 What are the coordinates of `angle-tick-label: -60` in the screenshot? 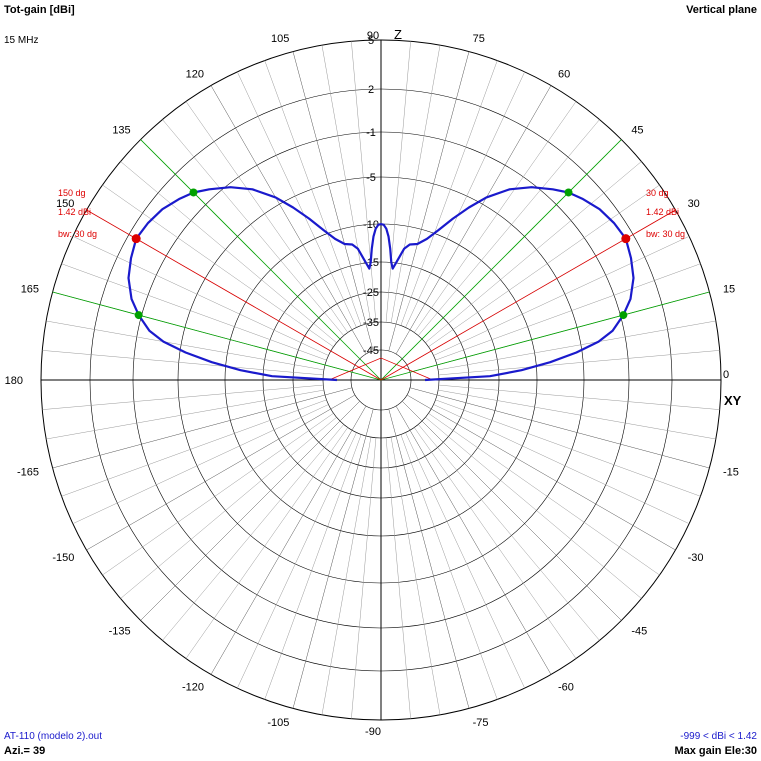 It's located at (566, 688).